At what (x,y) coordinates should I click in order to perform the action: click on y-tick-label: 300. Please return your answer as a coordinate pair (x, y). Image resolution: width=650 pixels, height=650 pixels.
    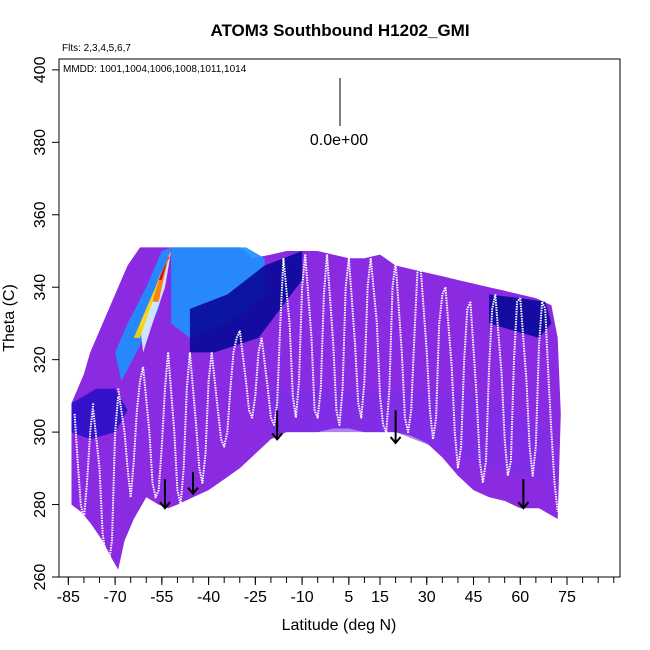
    Looking at the image, I should click on (40, 432).